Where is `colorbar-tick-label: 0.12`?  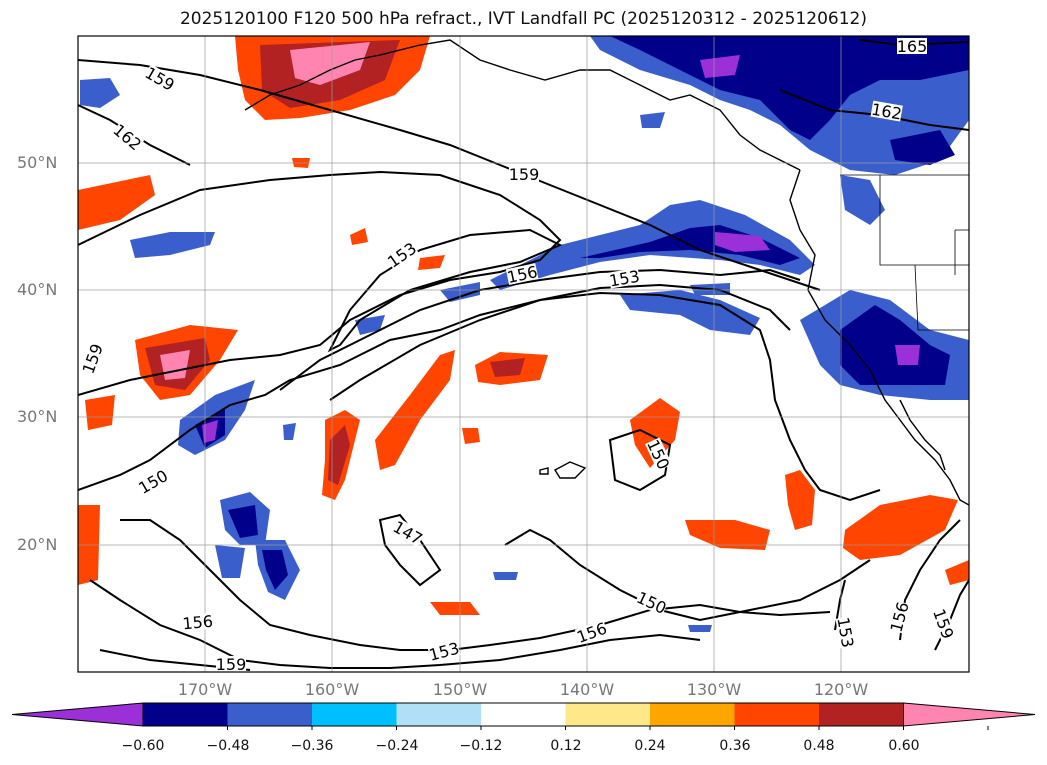 colorbar-tick-label: 0.12 is located at coordinates (566, 746).